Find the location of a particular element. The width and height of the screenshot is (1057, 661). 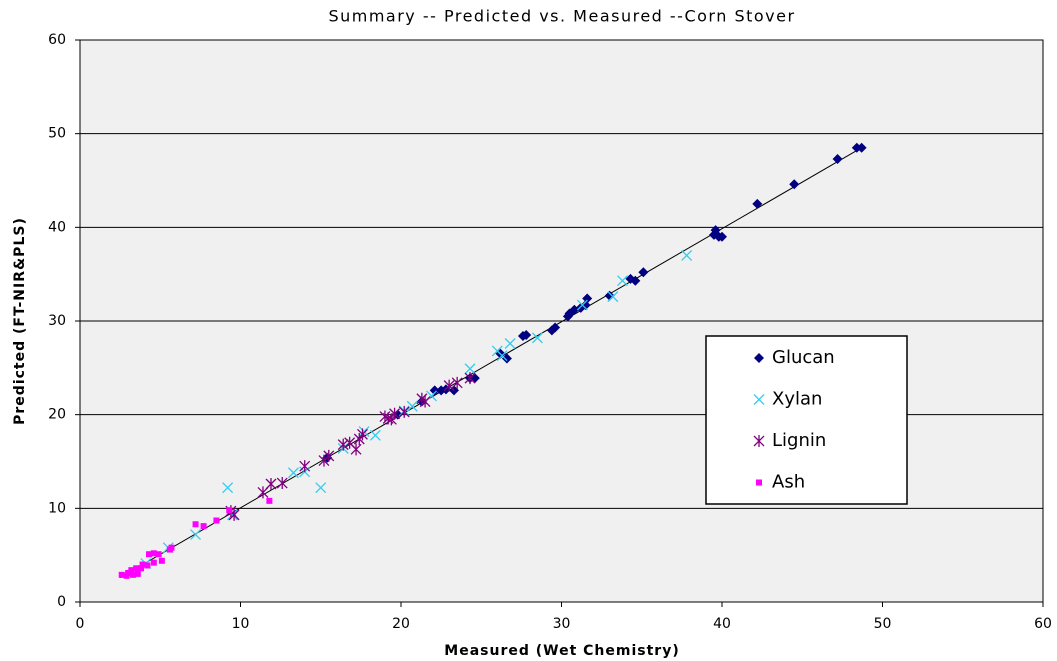

y-tick-label: 0 is located at coordinates (61, 602).